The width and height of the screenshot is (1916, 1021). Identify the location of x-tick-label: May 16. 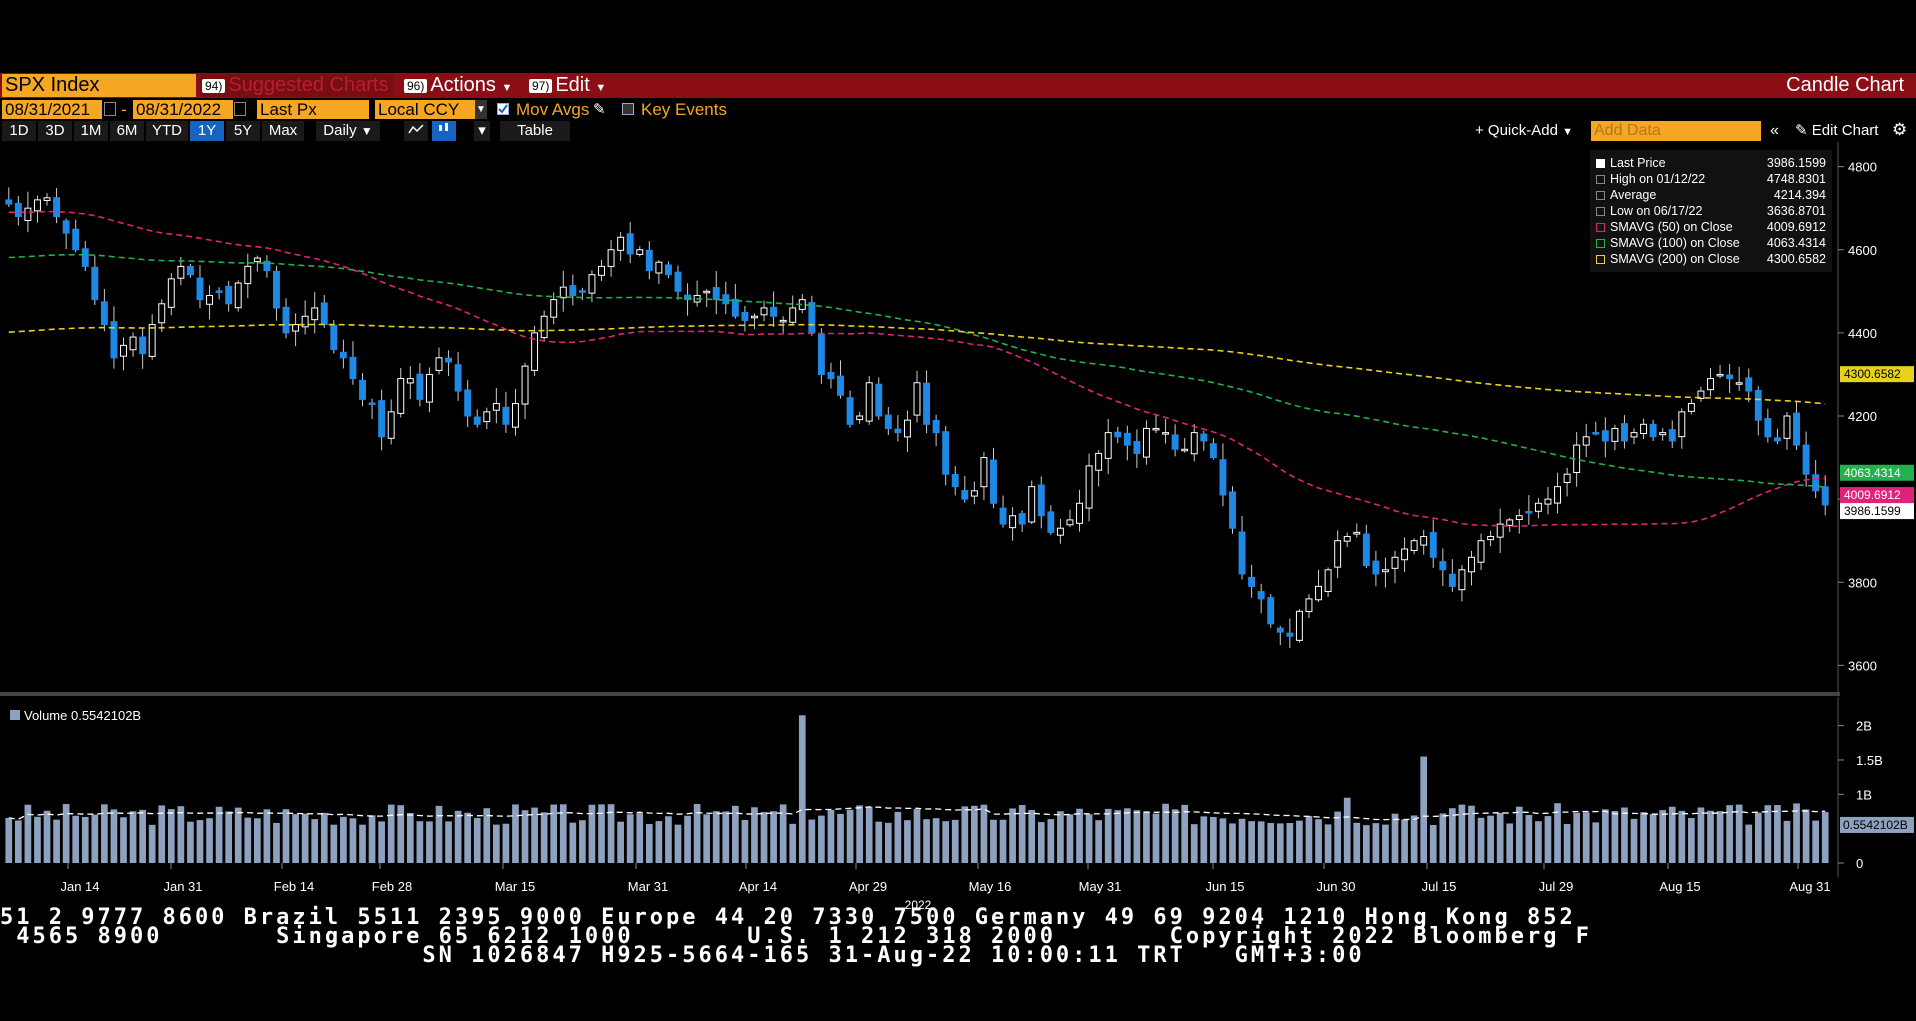
(990, 886).